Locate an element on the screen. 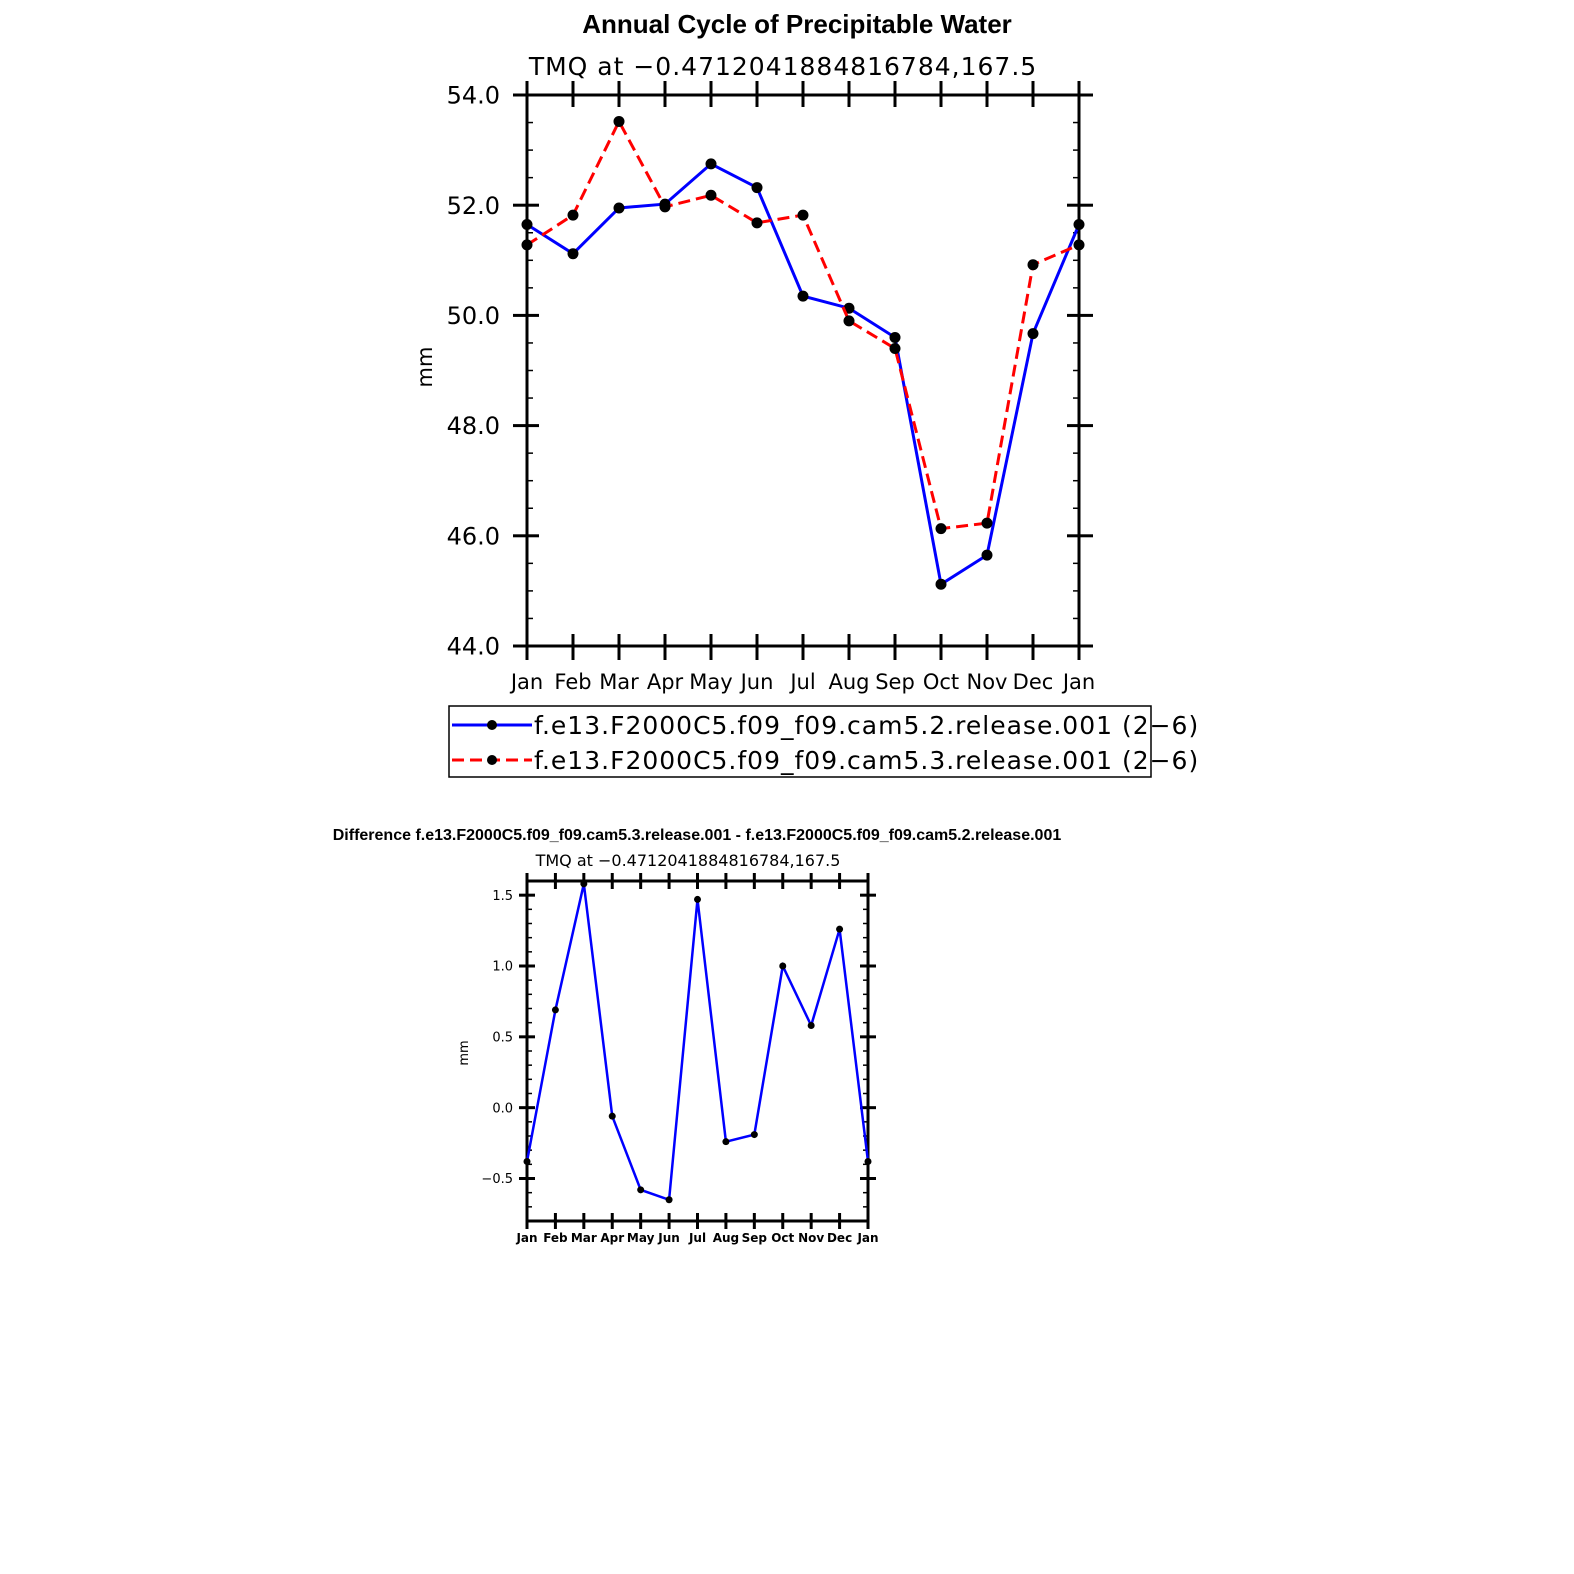 This screenshot has width=1574, height=1574. chart1-x-tick-label: Feb is located at coordinates (572, 682).